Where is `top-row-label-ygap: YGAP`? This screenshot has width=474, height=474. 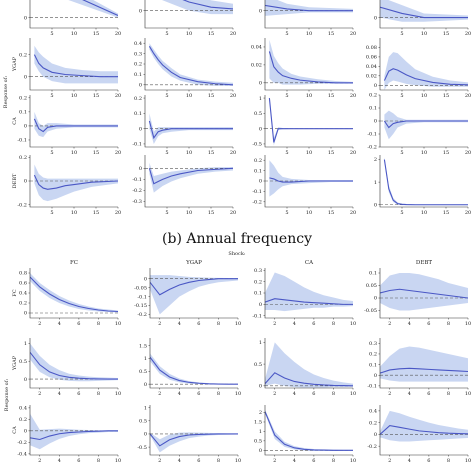
top-row-label-ygap: YGAP is located at coordinates (15, 64).